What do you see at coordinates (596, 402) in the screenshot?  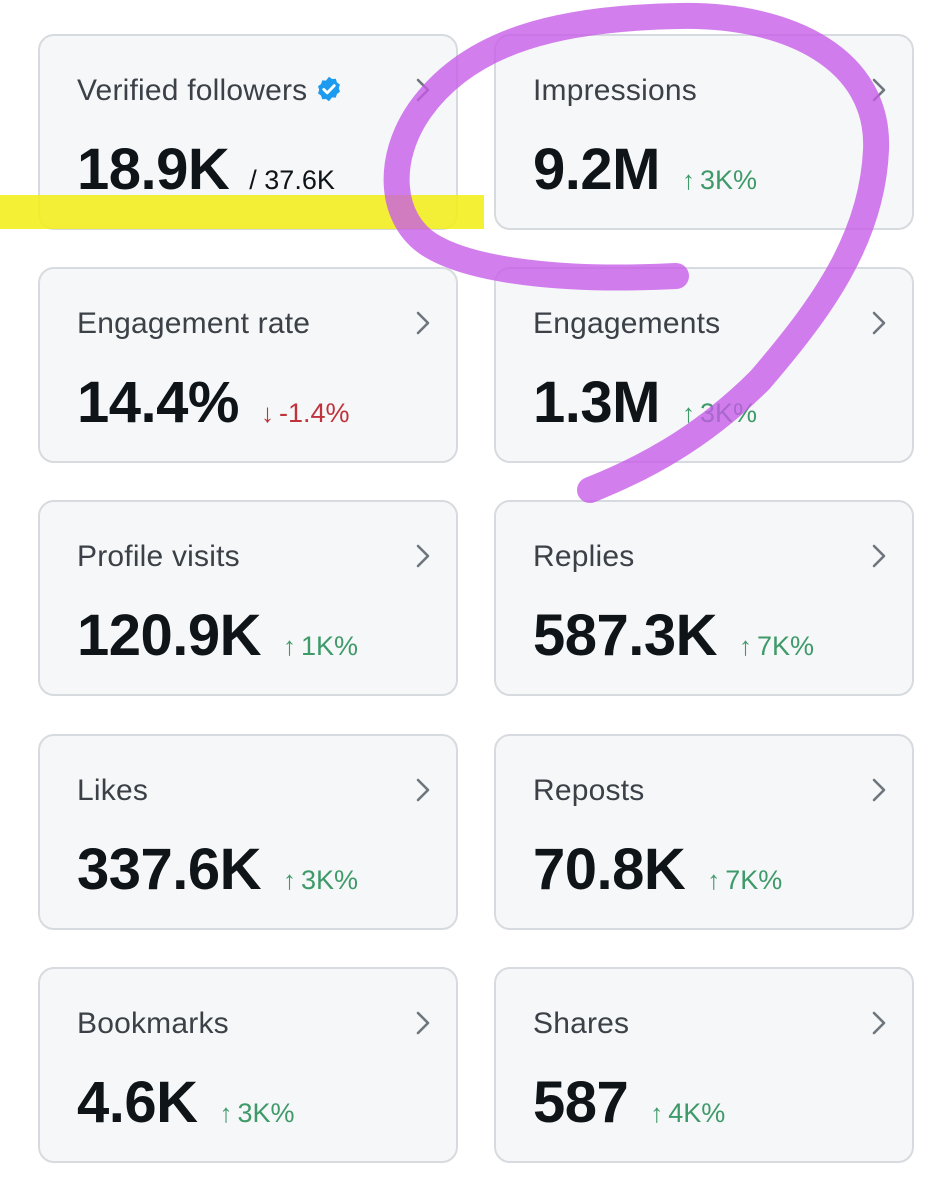 I see `metric-value: 1.3M` at bounding box center [596, 402].